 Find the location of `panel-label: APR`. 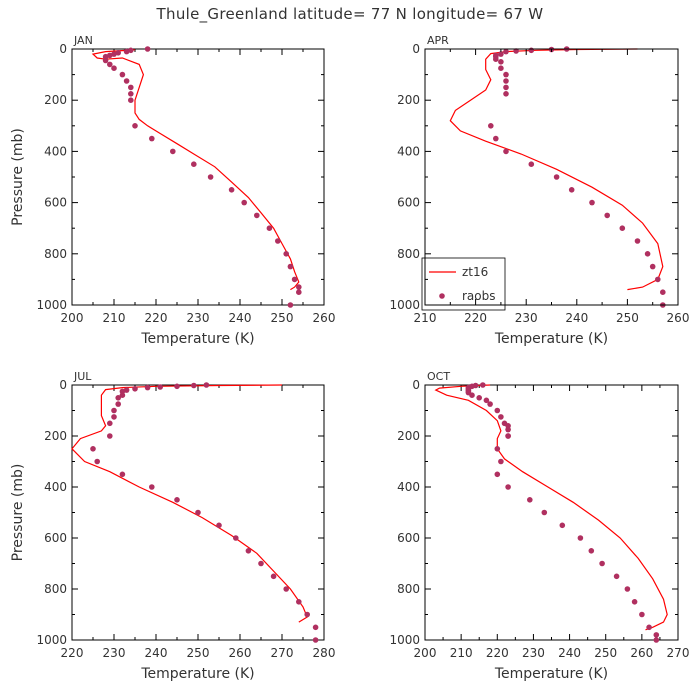

panel-label: APR is located at coordinates (438, 40).